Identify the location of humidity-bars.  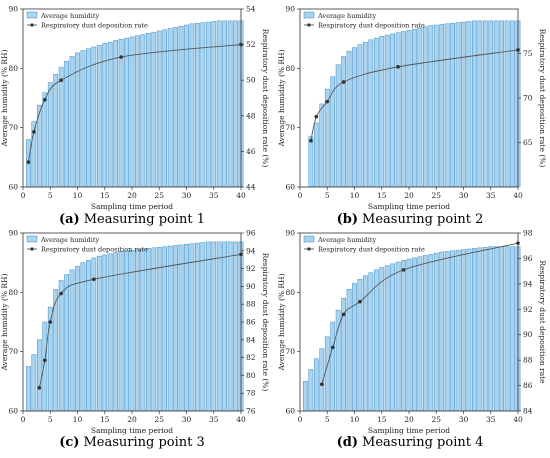
(412, 329).